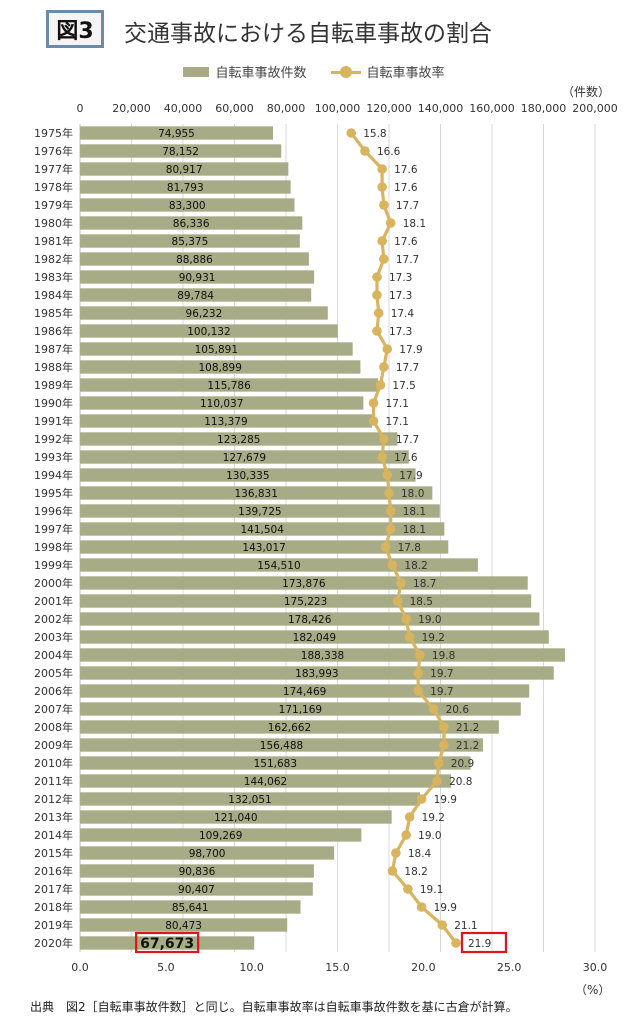 This screenshot has width=628, height=1024. Describe the element at coordinates (275, 764) in the screenshot. I see `bar-value-label: 151,683` at that location.